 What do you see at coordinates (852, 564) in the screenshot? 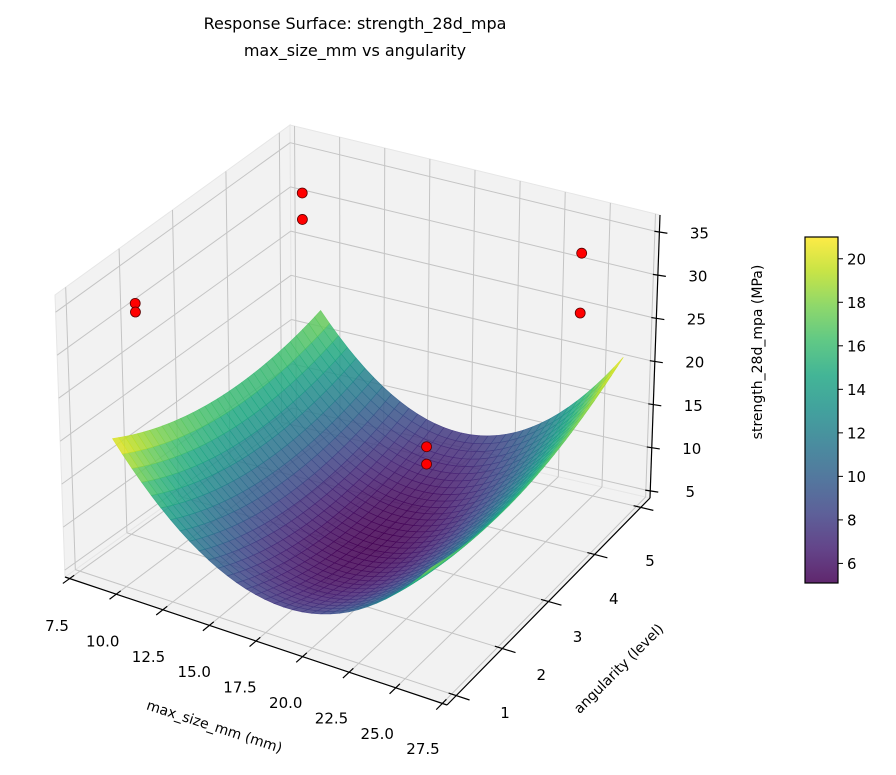
I see `colorbar-tick-label: 6` at bounding box center [852, 564].